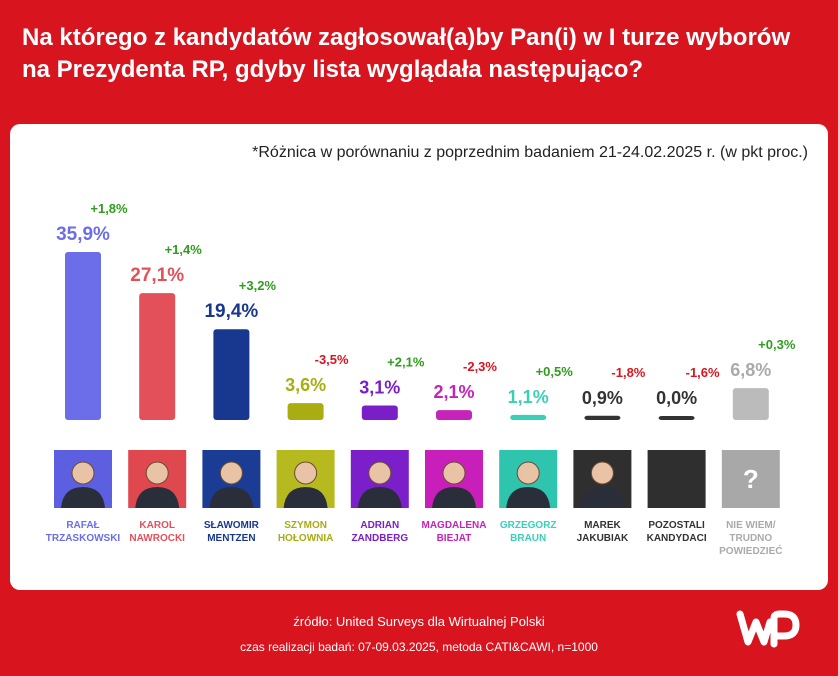 The width and height of the screenshot is (838, 676). I want to click on change-label-3: +3,2%, so click(258, 285).